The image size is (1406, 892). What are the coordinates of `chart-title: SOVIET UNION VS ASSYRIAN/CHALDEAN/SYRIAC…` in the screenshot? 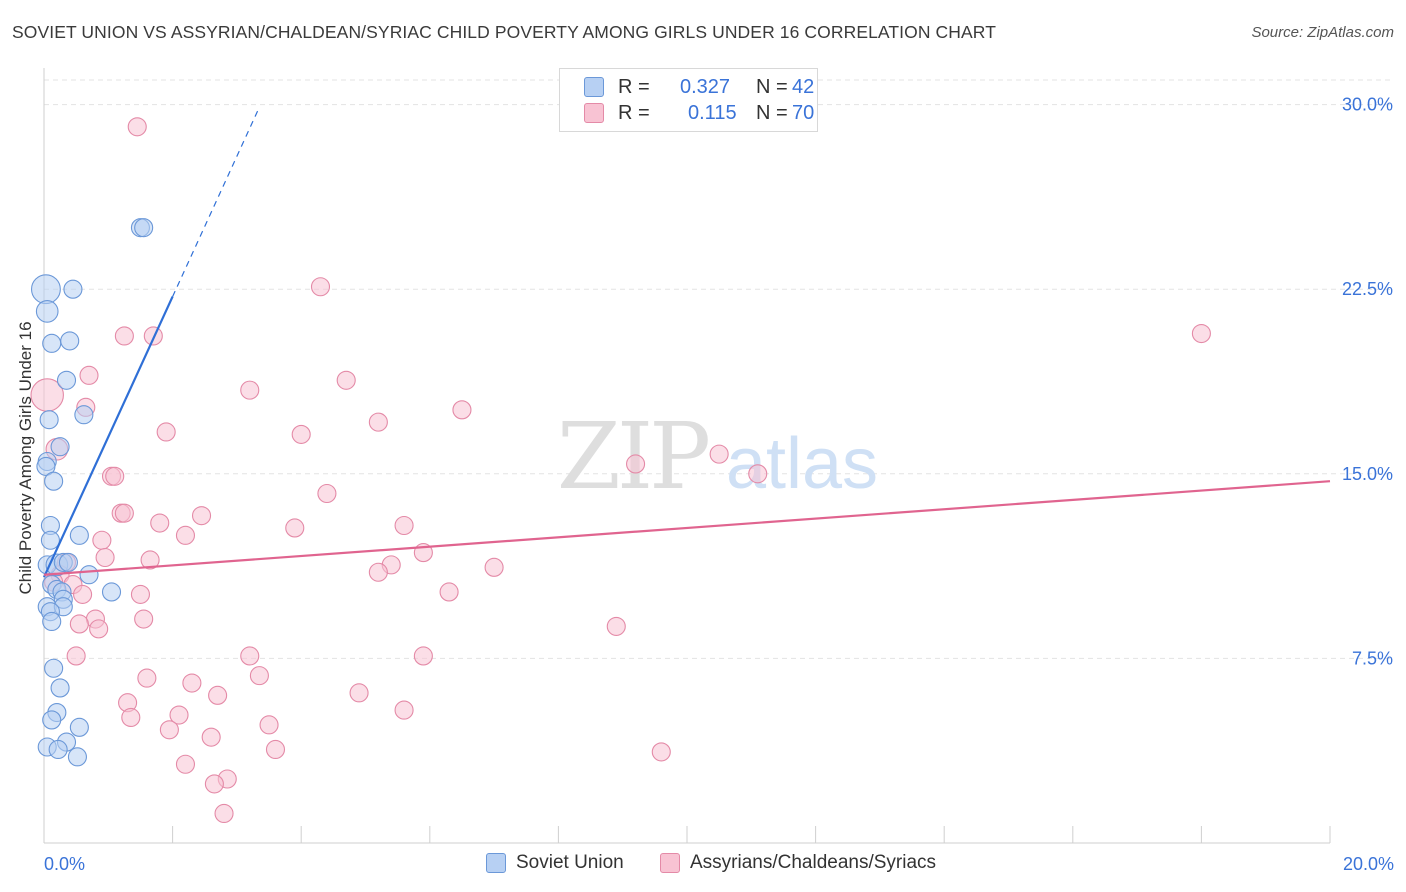 It's located at (504, 32).